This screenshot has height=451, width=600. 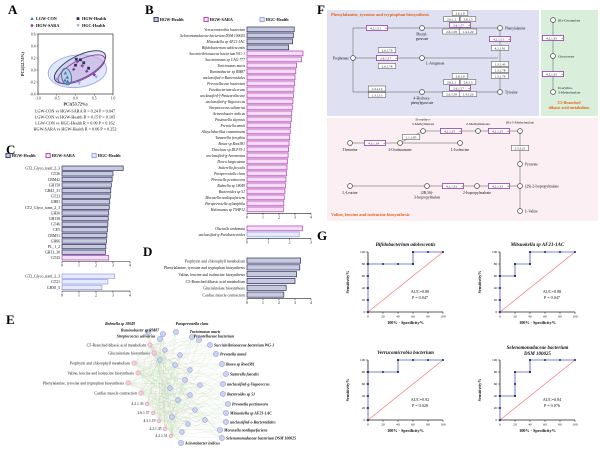 What do you see at coordinates (398, 425) in the screenshot?
I see `tick-label: 40` at bounding box center [398, 425].